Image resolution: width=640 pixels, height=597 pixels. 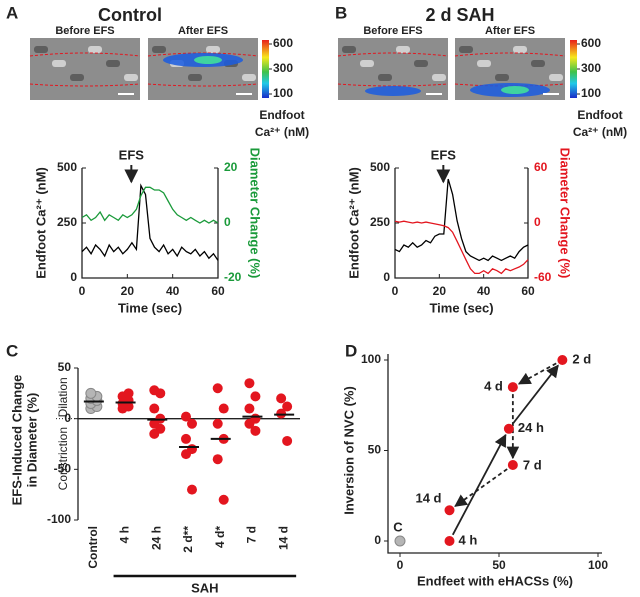 I want to click on x-tick-label: 100, so click(x=598, y=565).